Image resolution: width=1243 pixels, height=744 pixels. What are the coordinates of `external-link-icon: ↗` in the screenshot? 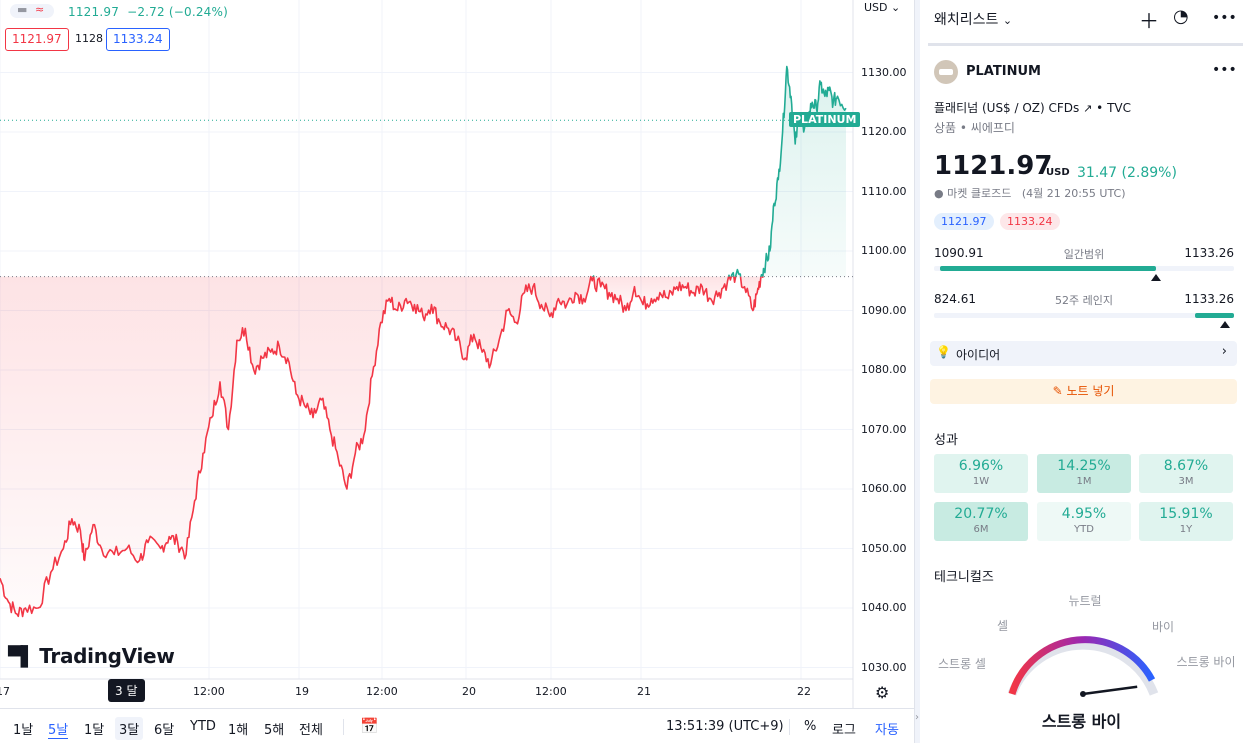 It's located at (1087, 108).